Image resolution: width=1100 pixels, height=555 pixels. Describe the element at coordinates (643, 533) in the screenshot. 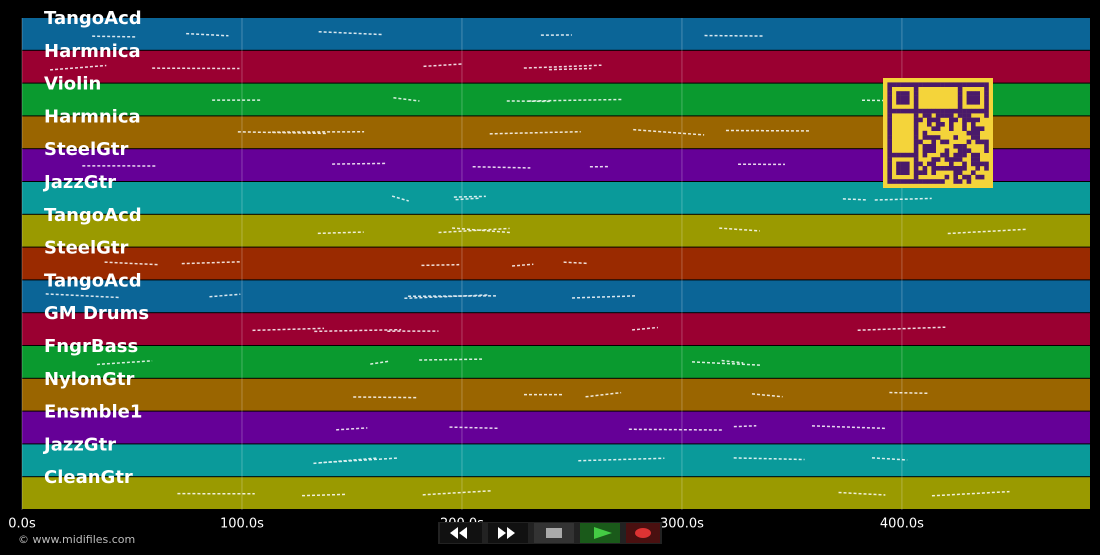

I see `record-button` at that location.